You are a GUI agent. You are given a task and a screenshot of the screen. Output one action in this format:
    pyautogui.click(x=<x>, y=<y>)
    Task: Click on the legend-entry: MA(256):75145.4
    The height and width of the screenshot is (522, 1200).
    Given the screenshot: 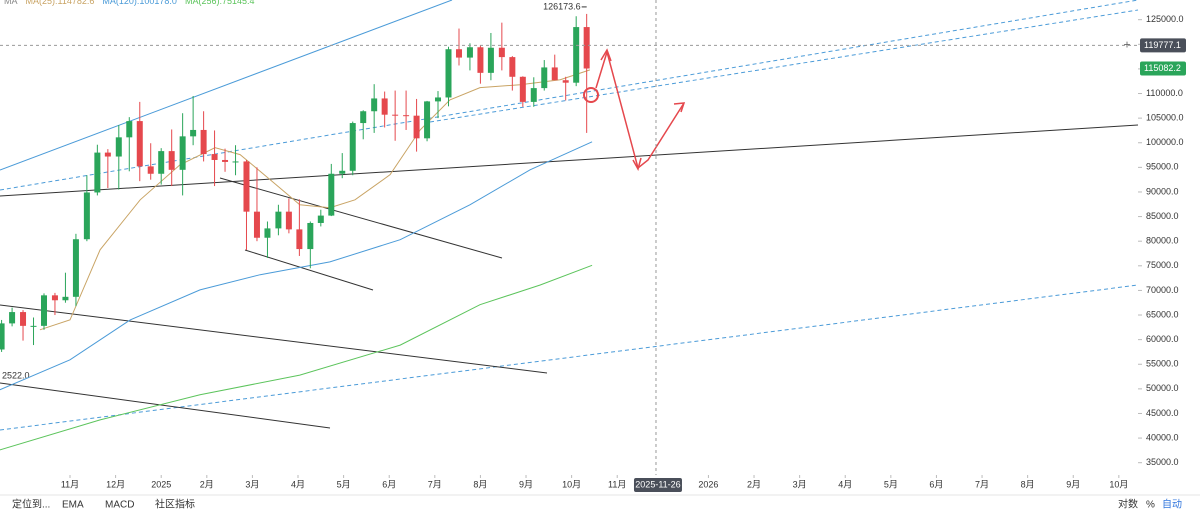 What is the action you would take?
    pyautogui.click(x=220, y=3)
    